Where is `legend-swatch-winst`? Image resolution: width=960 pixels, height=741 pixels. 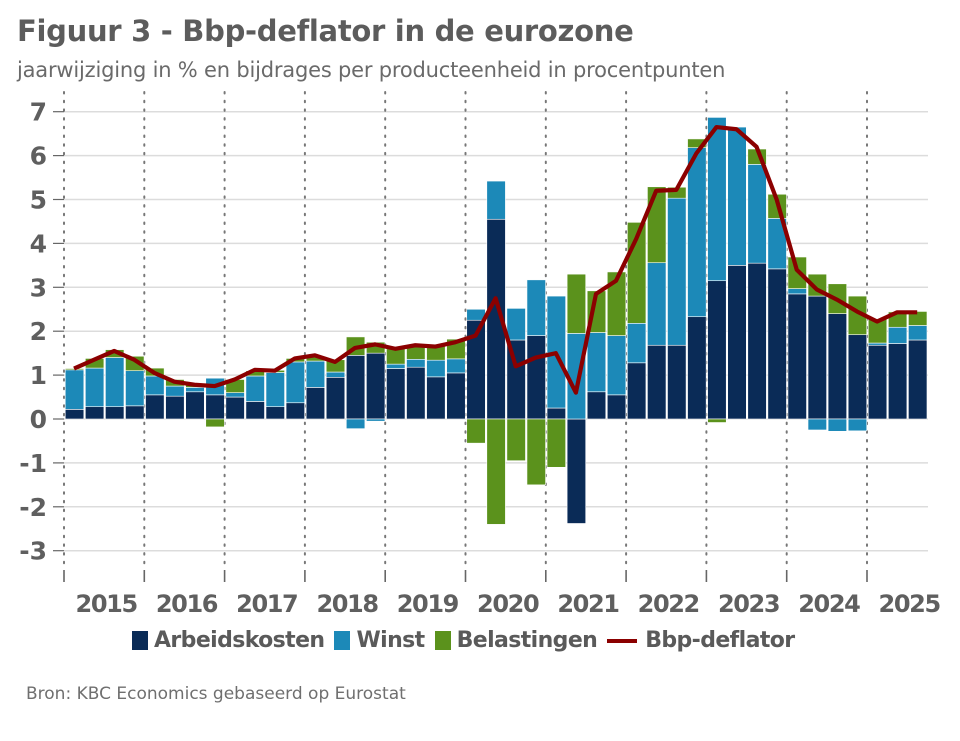 legend-swatch-winst is located at coordinates (342, 640).